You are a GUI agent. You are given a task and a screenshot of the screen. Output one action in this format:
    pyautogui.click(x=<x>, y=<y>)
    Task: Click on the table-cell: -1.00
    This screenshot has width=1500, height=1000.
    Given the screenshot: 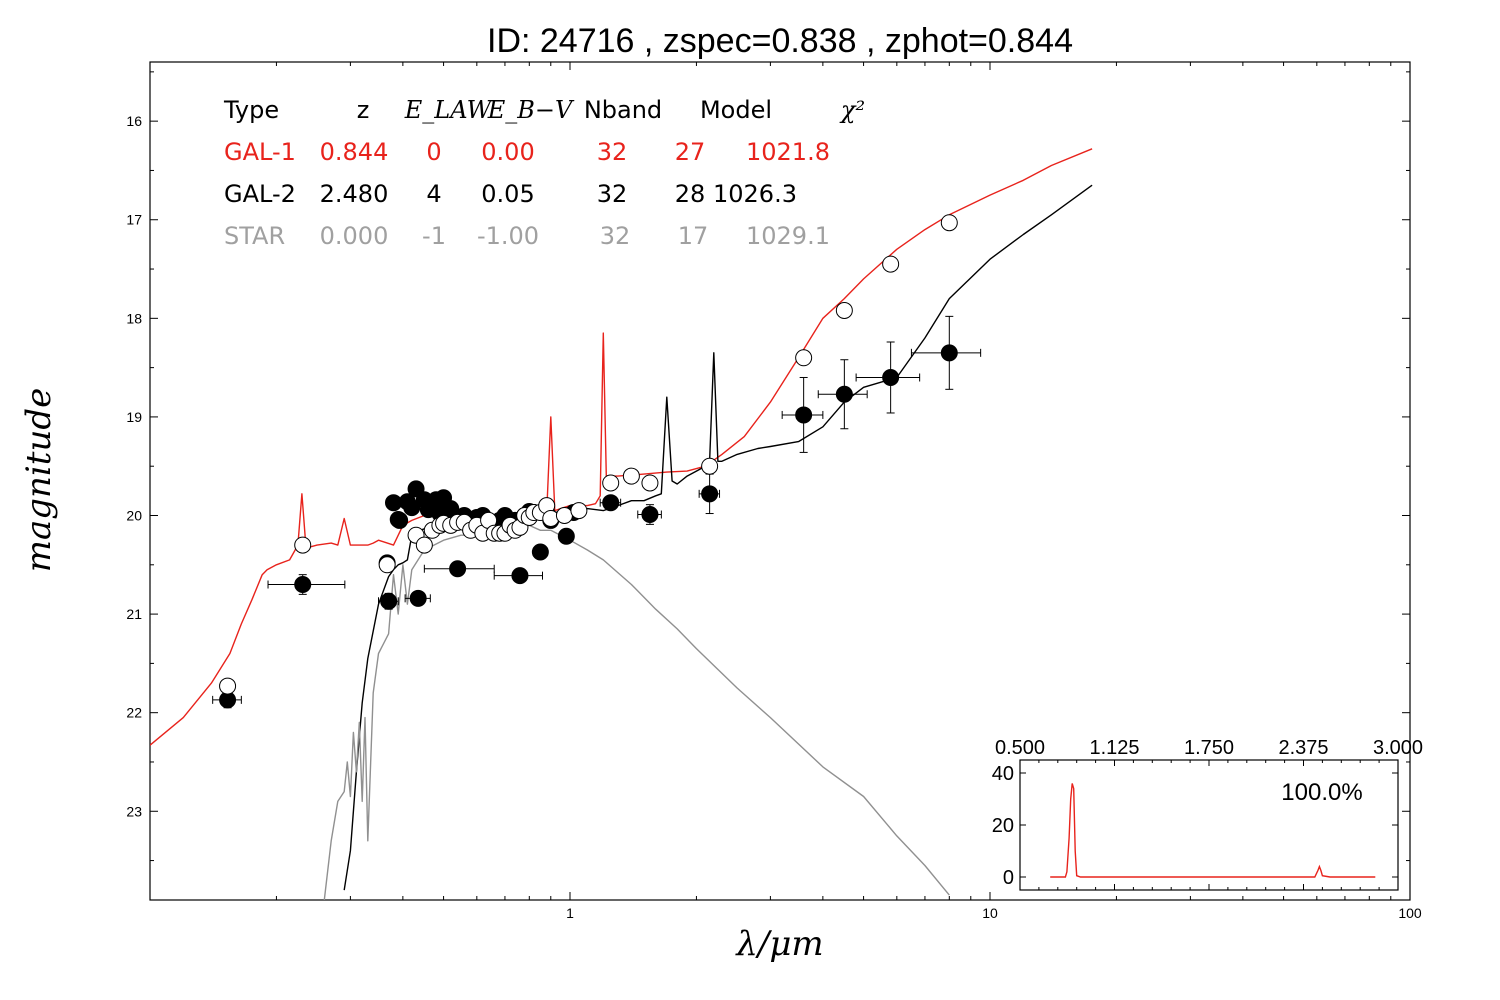 What is the action you would take?
    pyautogui.click(x=508, y=236)
    